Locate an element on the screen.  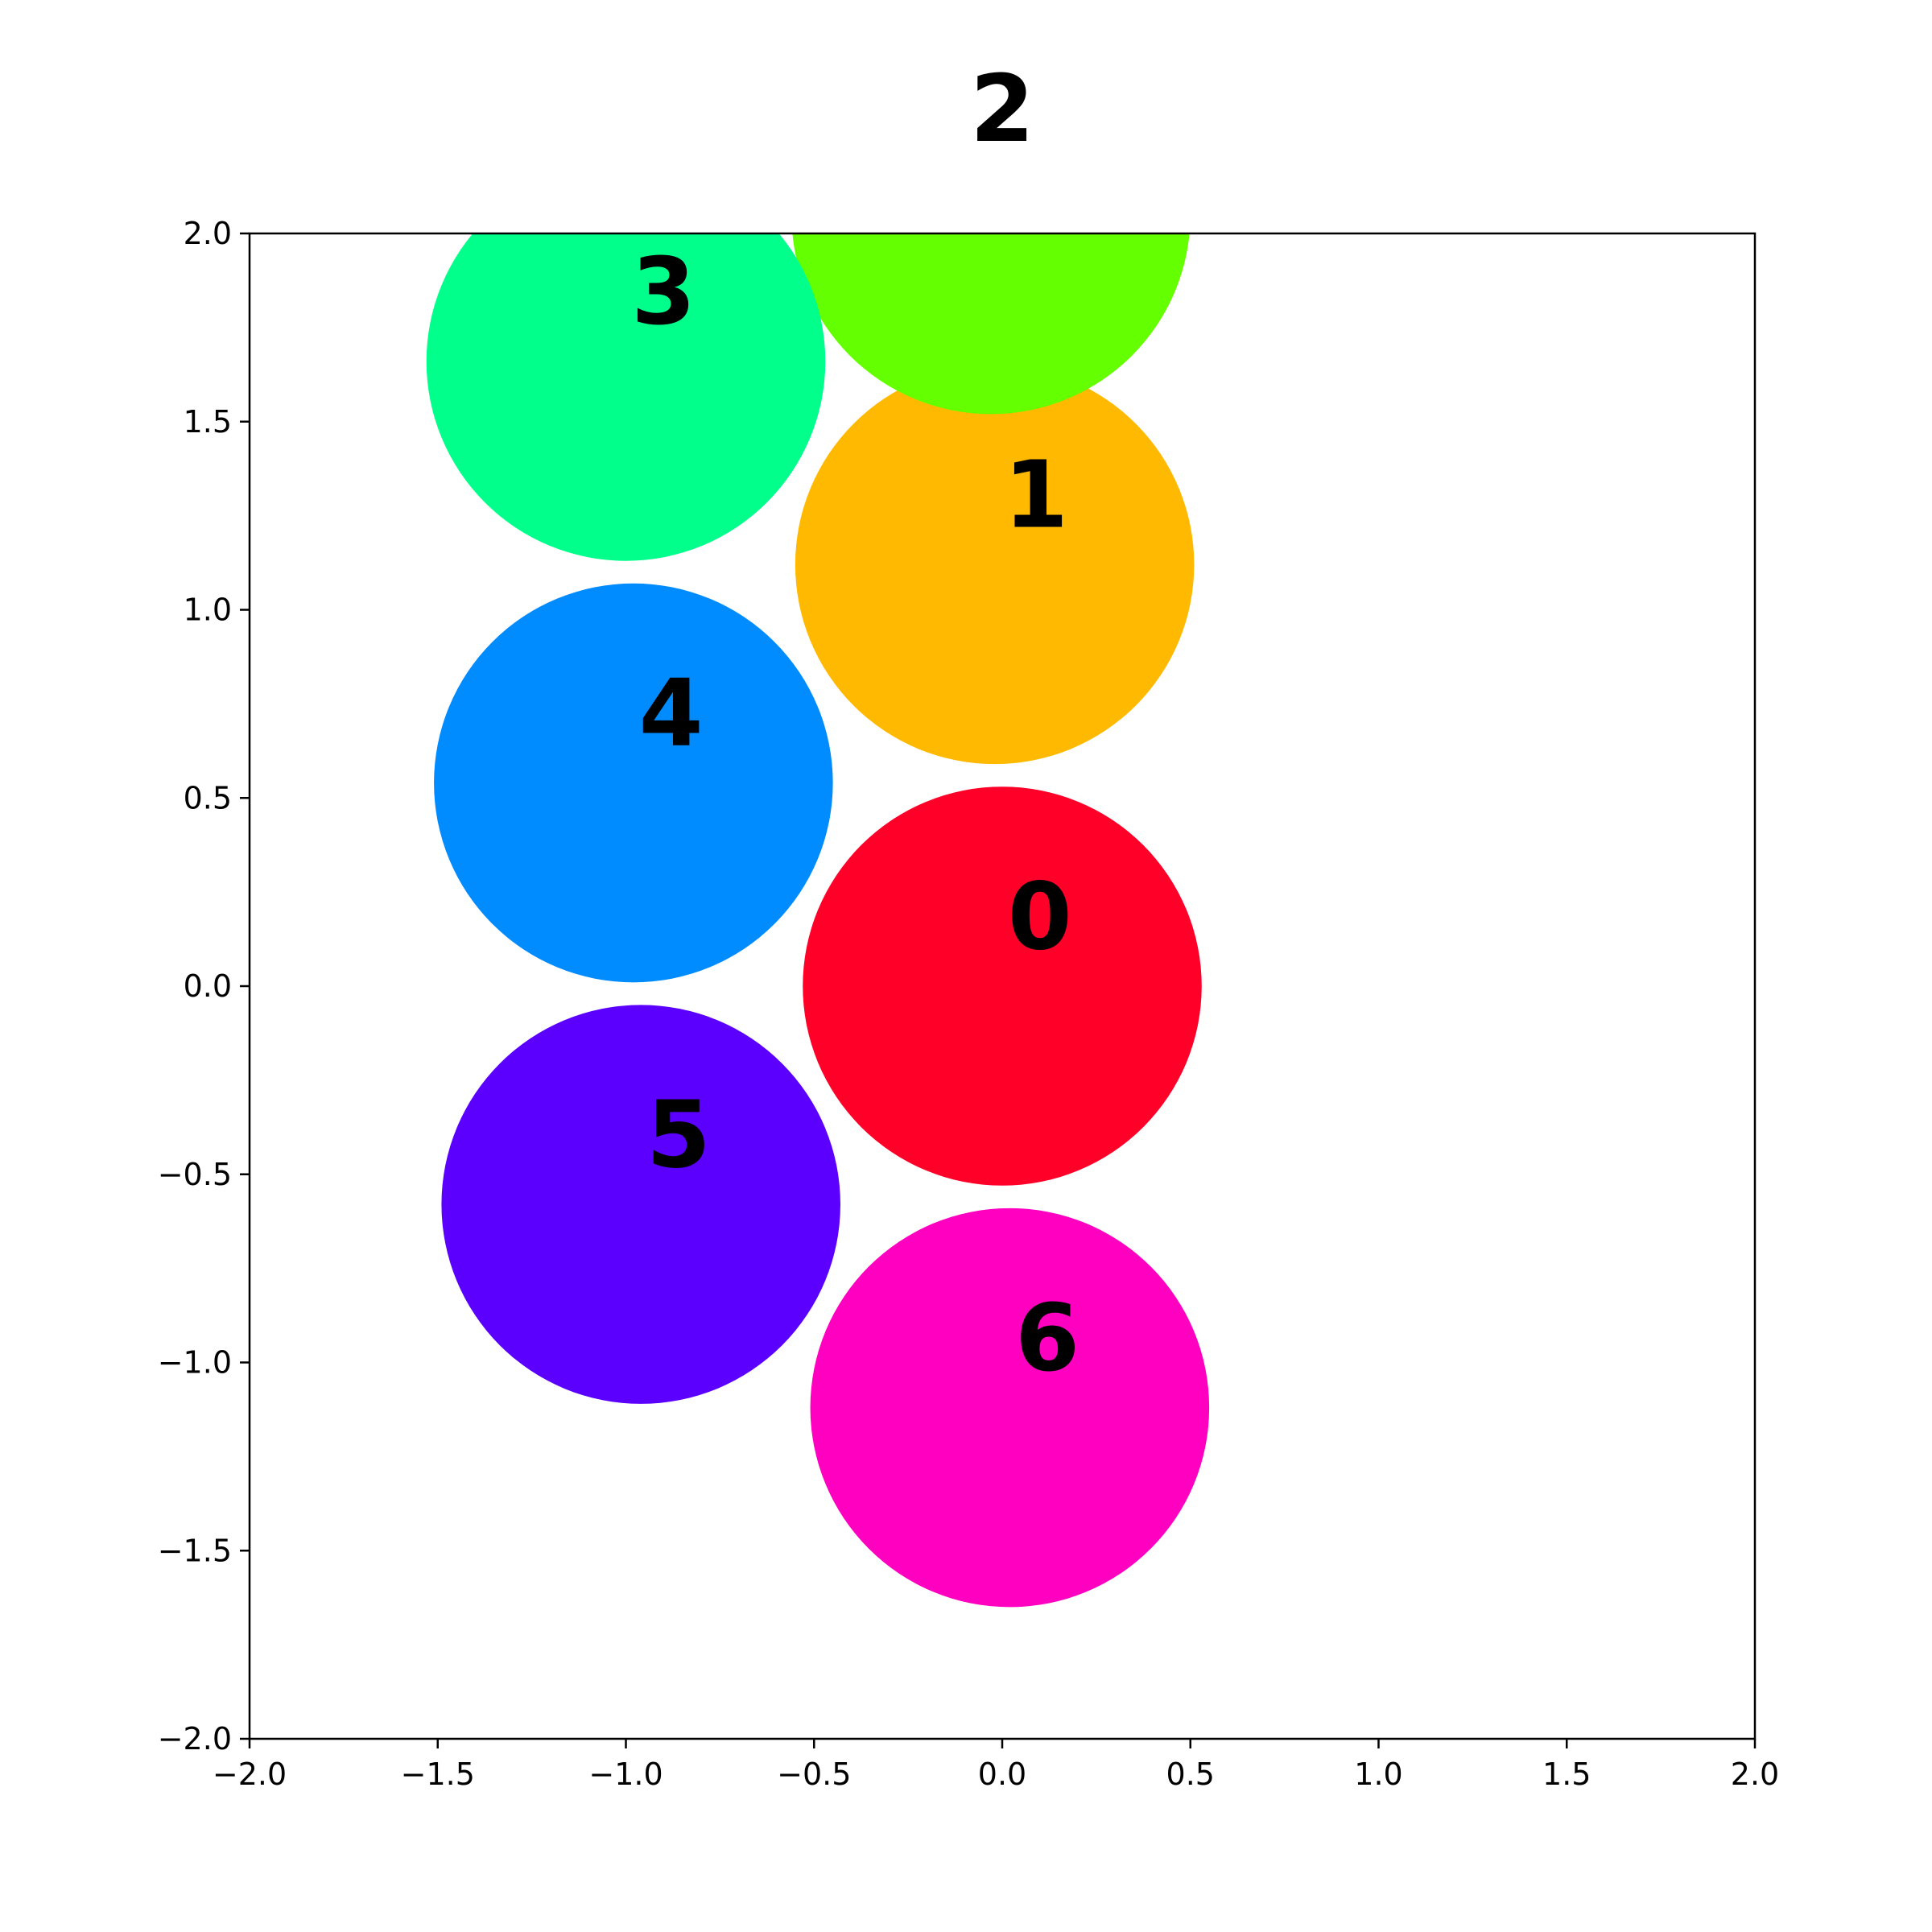
y-tick-label: −2.0 is located at coordinates (195, 1739).